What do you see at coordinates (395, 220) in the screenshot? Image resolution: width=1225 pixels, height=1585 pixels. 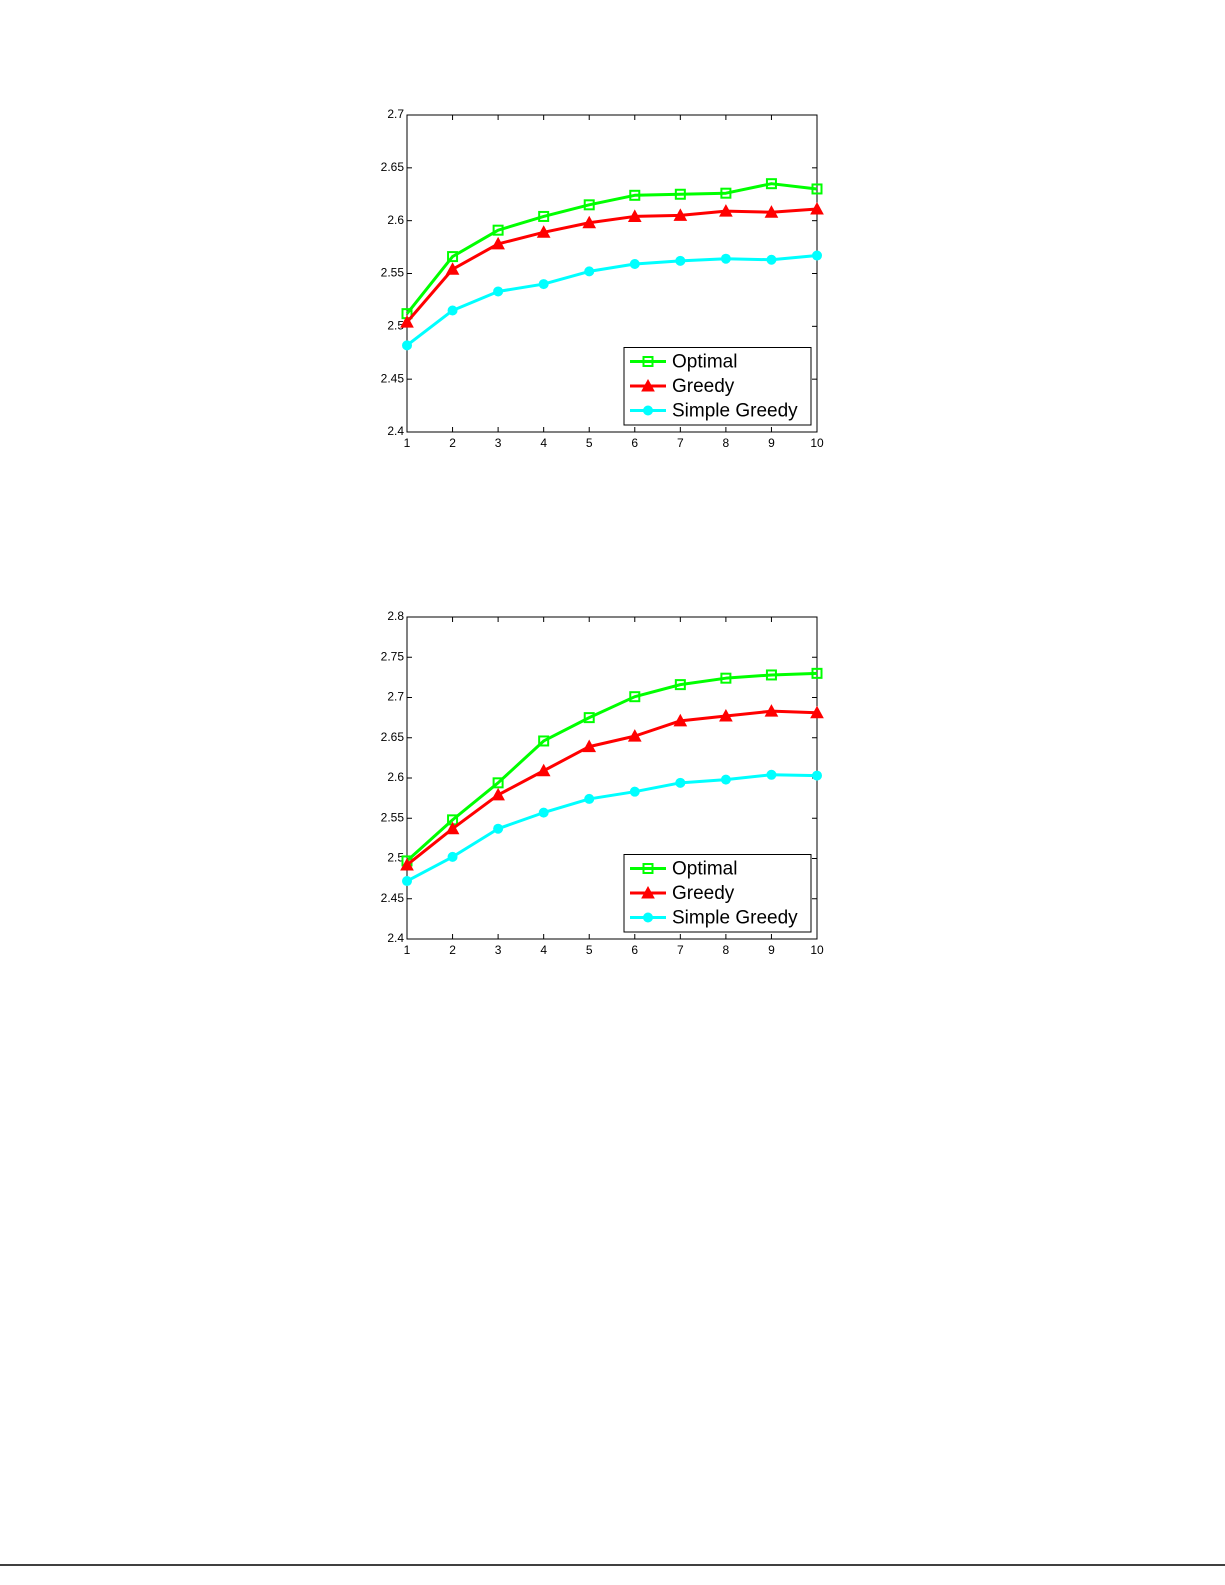 I see `y-tick-label: 2.6` at bounding box center [395, 220].